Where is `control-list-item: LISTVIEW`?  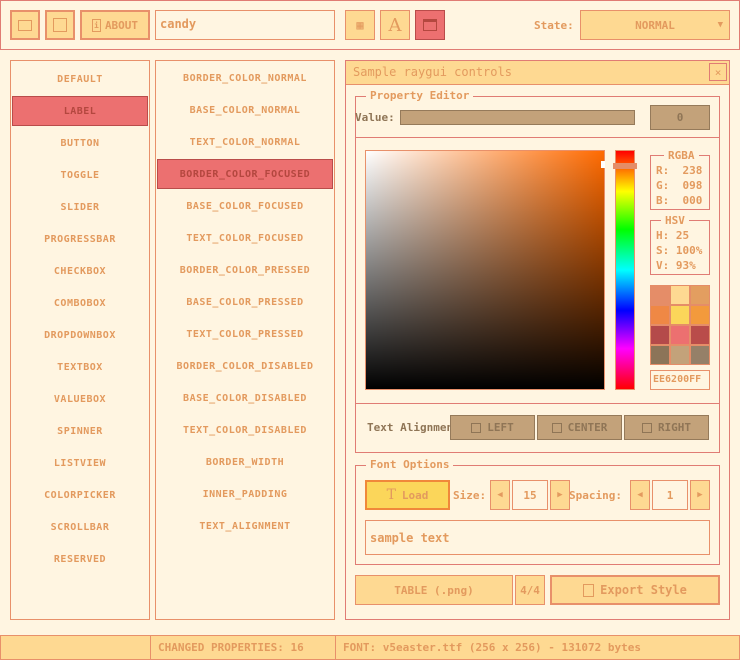
control-list-item: LISTVIEW is located at coordinates (80, 463).